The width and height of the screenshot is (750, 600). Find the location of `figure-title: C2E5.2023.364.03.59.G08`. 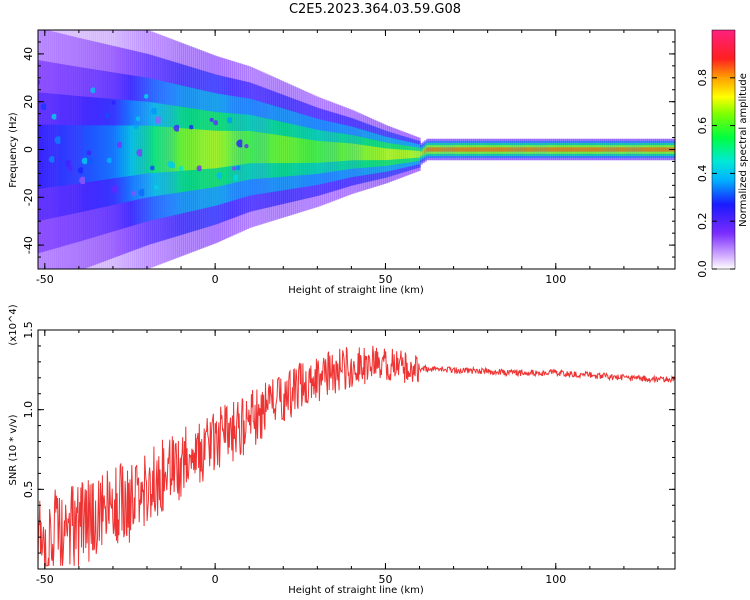

figure-title: C2E5.2023.364.03.59.G08 is located at coordinates (375, 9).